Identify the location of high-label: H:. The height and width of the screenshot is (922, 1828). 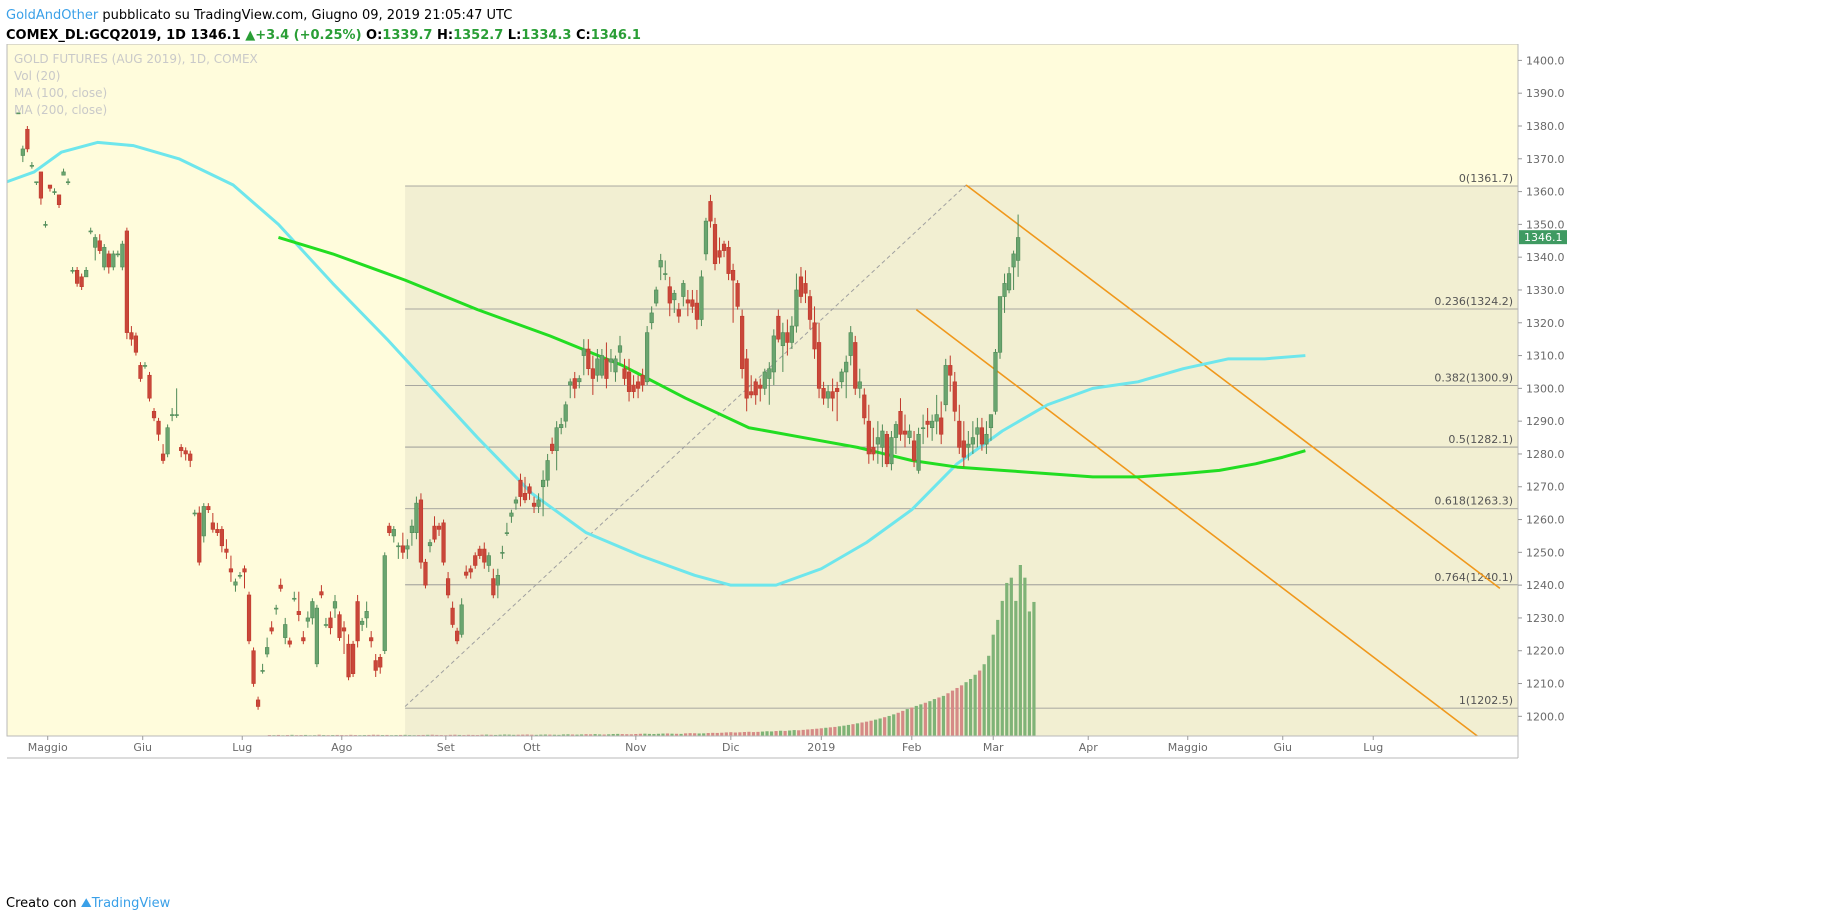
(445, 35).